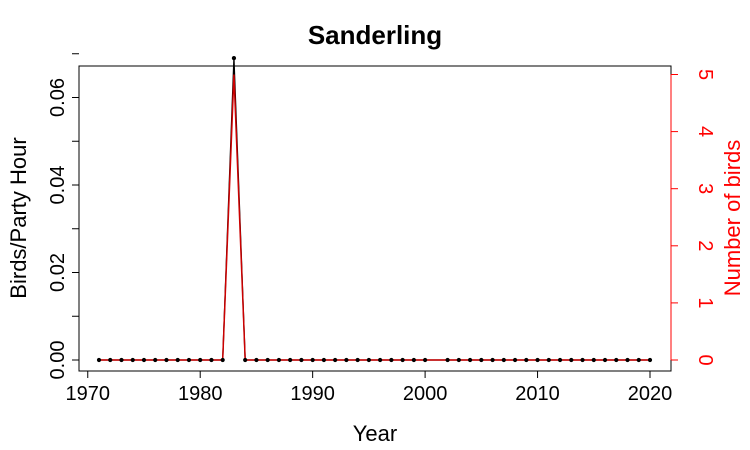 The height and width of the screenshot is (450, 750). Describe the element at coordinates (650, 394) in the screenshot. I see `x-tick-label: 2020` at that location.